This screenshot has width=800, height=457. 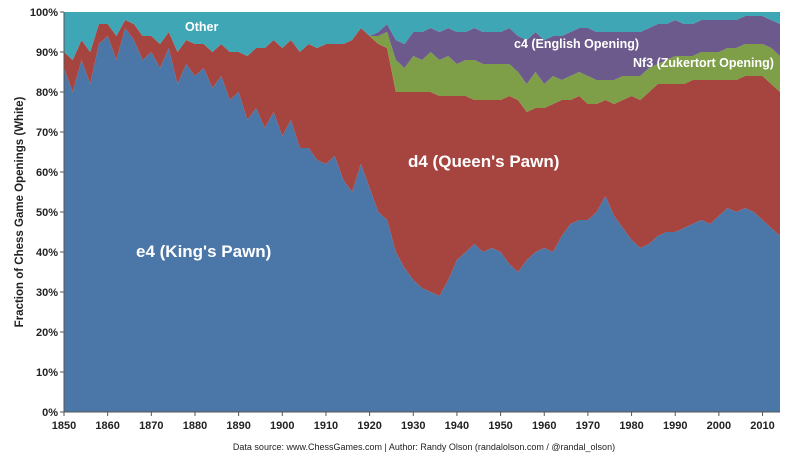 I want to click on x-tick-label: 2000, so click(x=719, y=426).